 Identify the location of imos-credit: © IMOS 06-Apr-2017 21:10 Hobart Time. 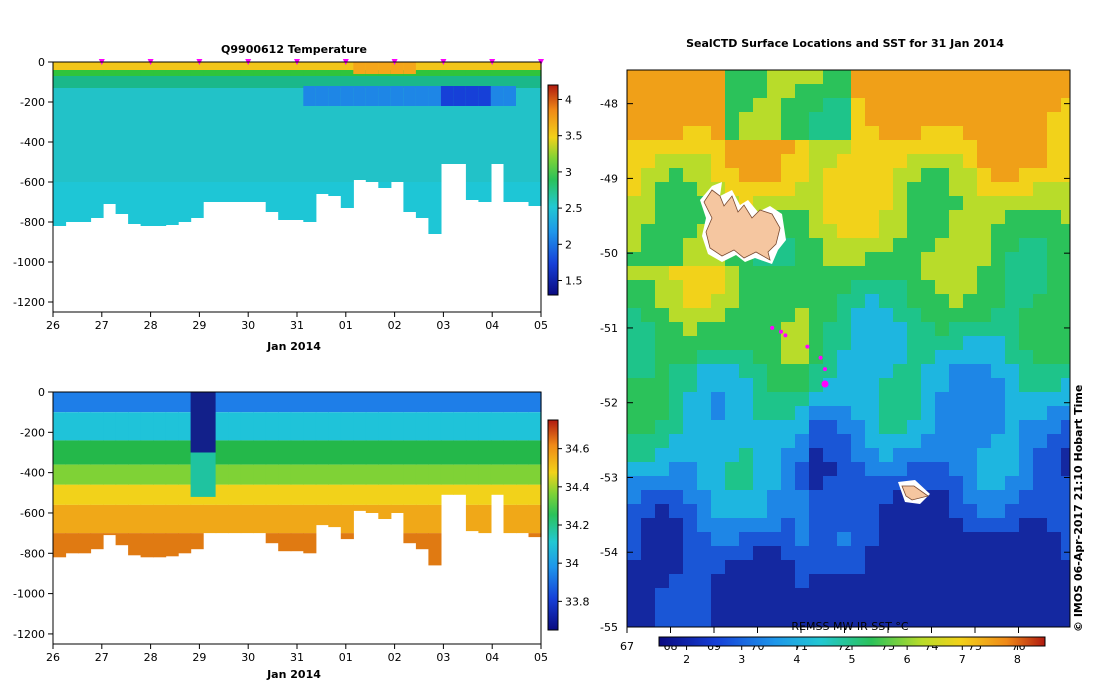
(1078, 508).